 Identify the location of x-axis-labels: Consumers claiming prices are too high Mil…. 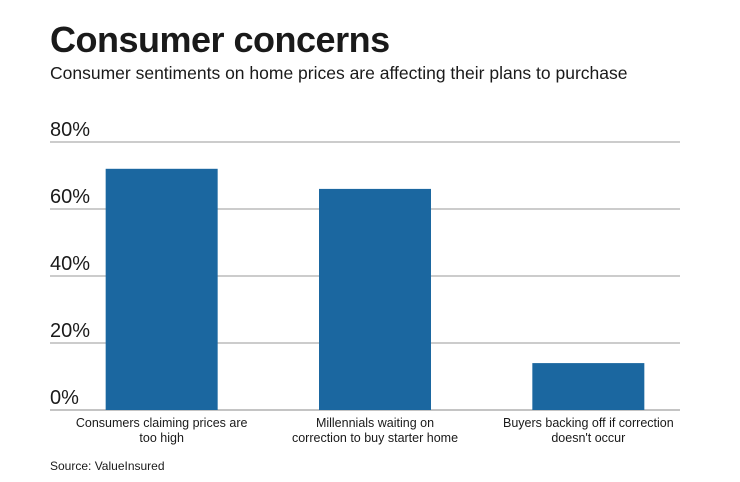
(375, 430).